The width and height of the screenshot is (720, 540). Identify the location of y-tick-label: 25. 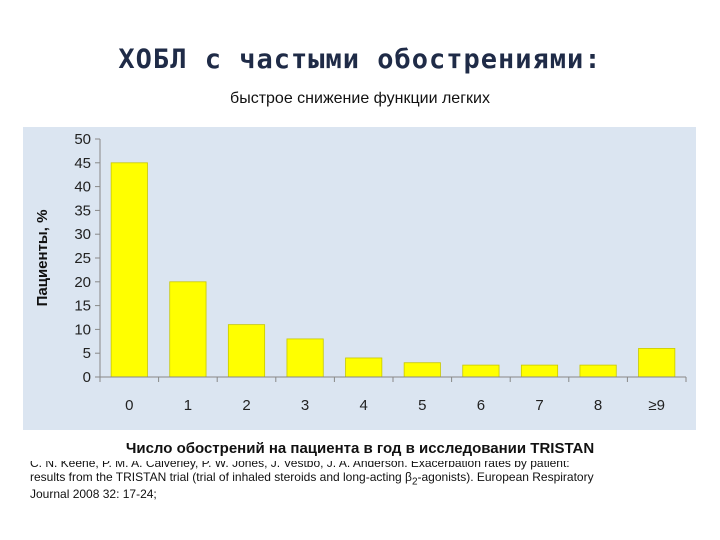
(82, 258).